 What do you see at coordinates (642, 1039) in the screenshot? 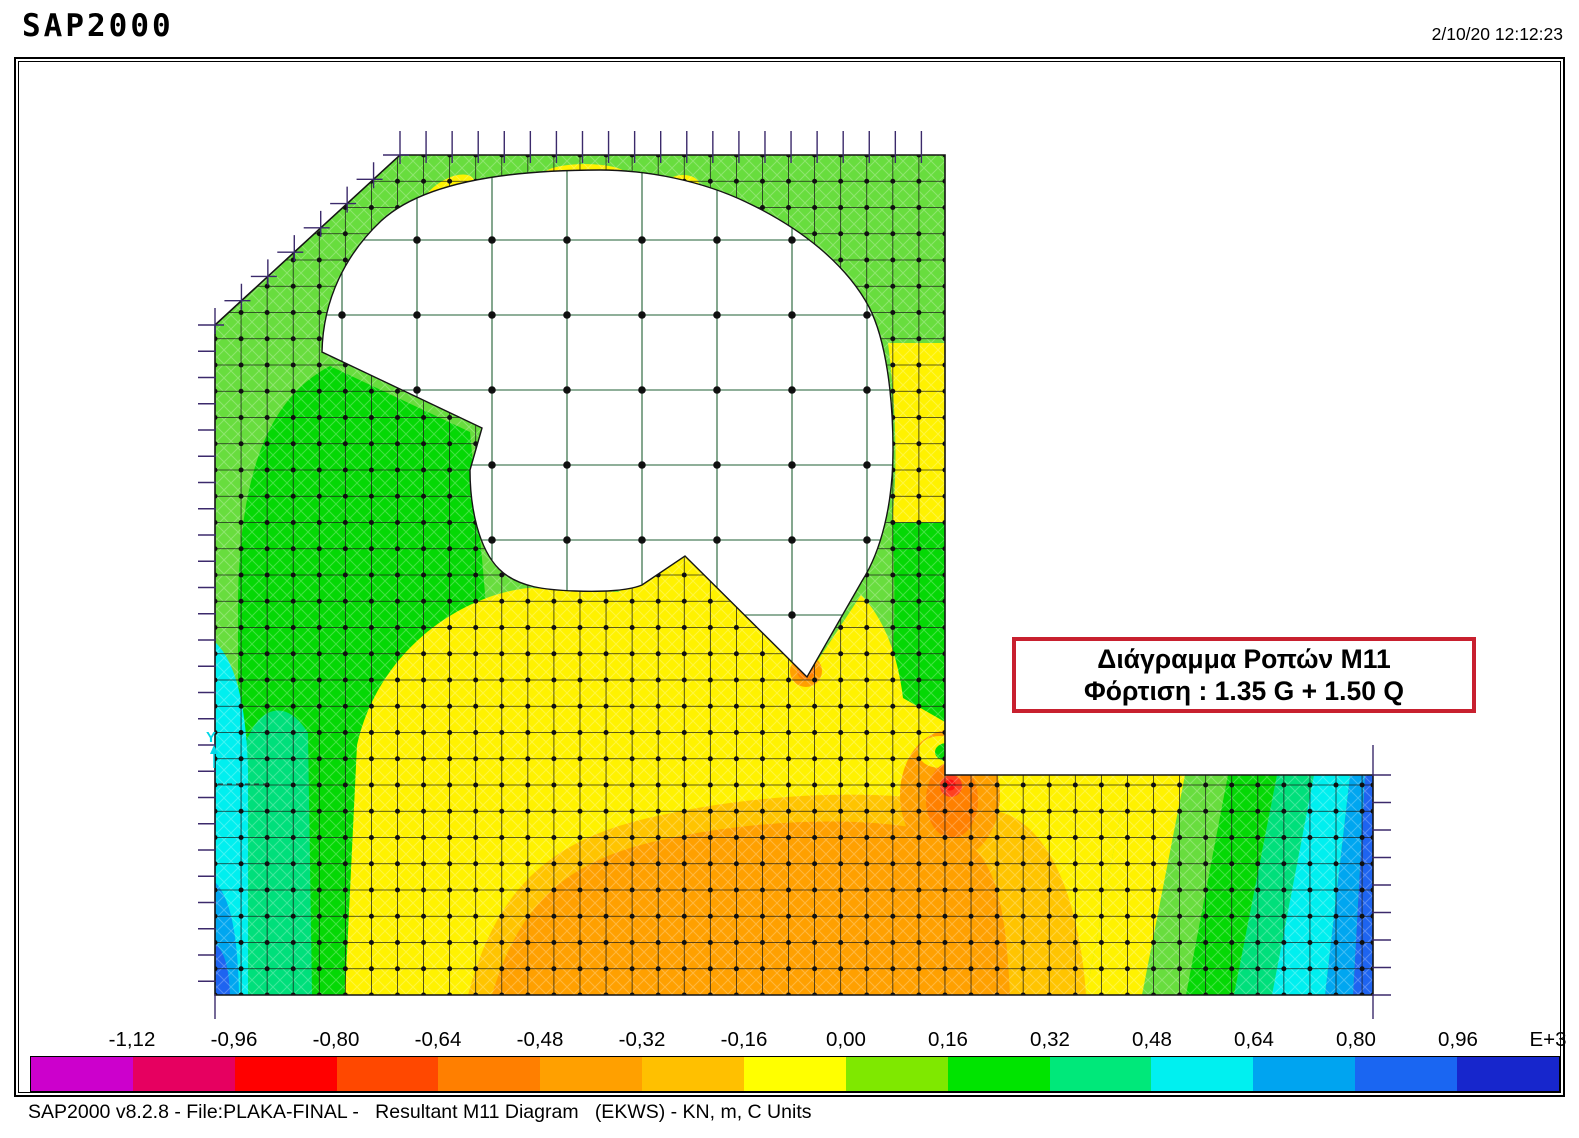
I see `legend-tick-label: -0,32` at bounding box center [642, 1039].